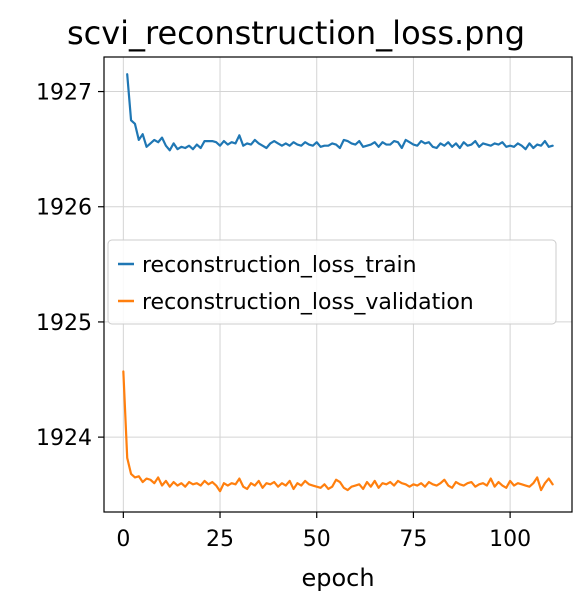  I want to click on x-tick-label: 0, so click(123, 539).